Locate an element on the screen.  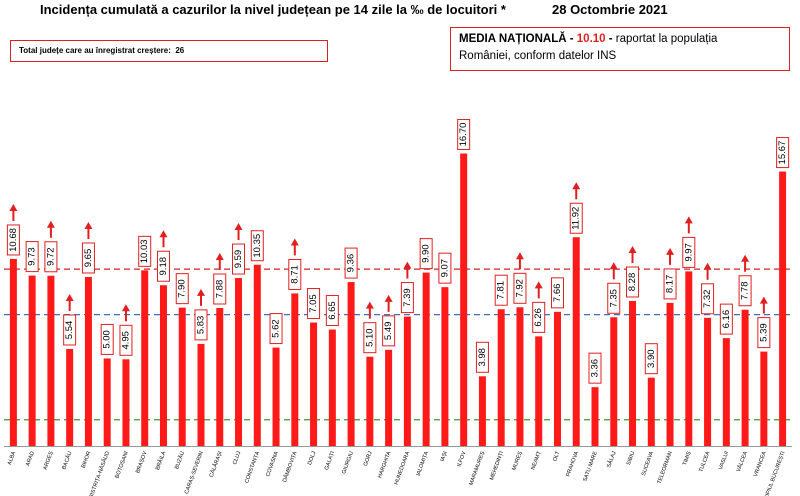
category-label: NEAMȚ is located at coordinates (536, 460).